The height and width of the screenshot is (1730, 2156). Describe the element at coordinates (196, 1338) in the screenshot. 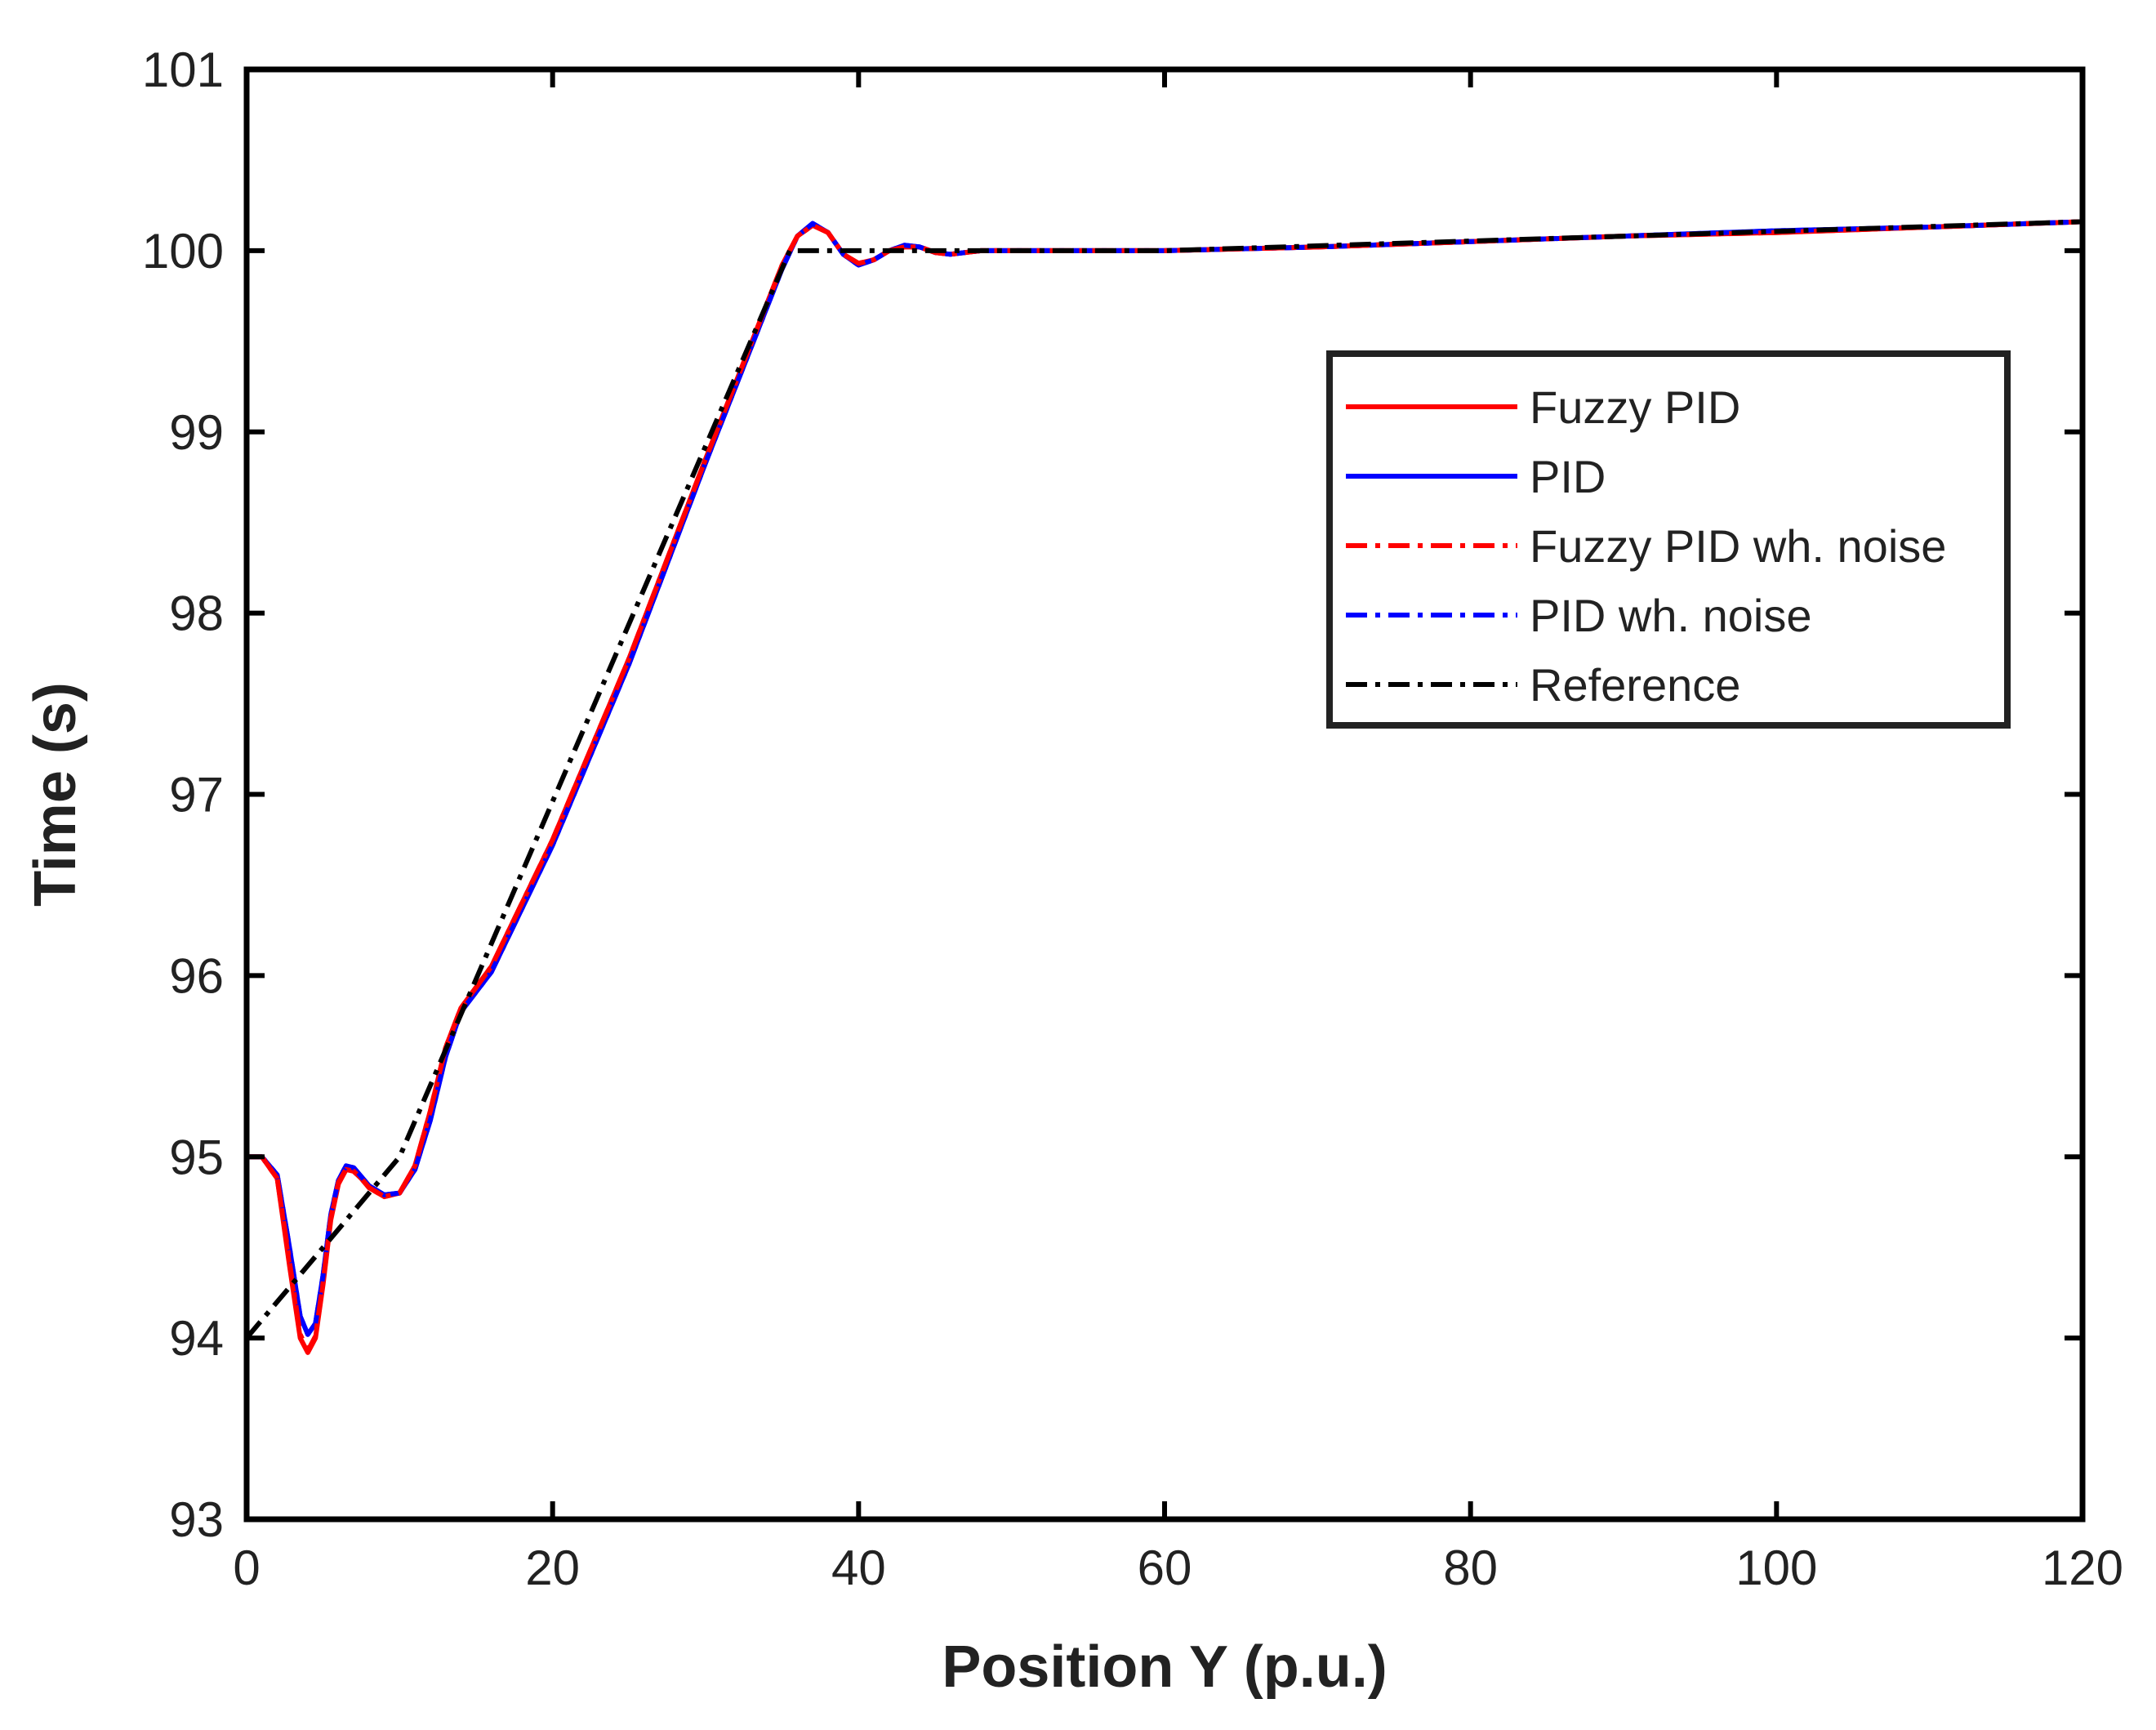

I see `y-tick-label: 94` at that location.